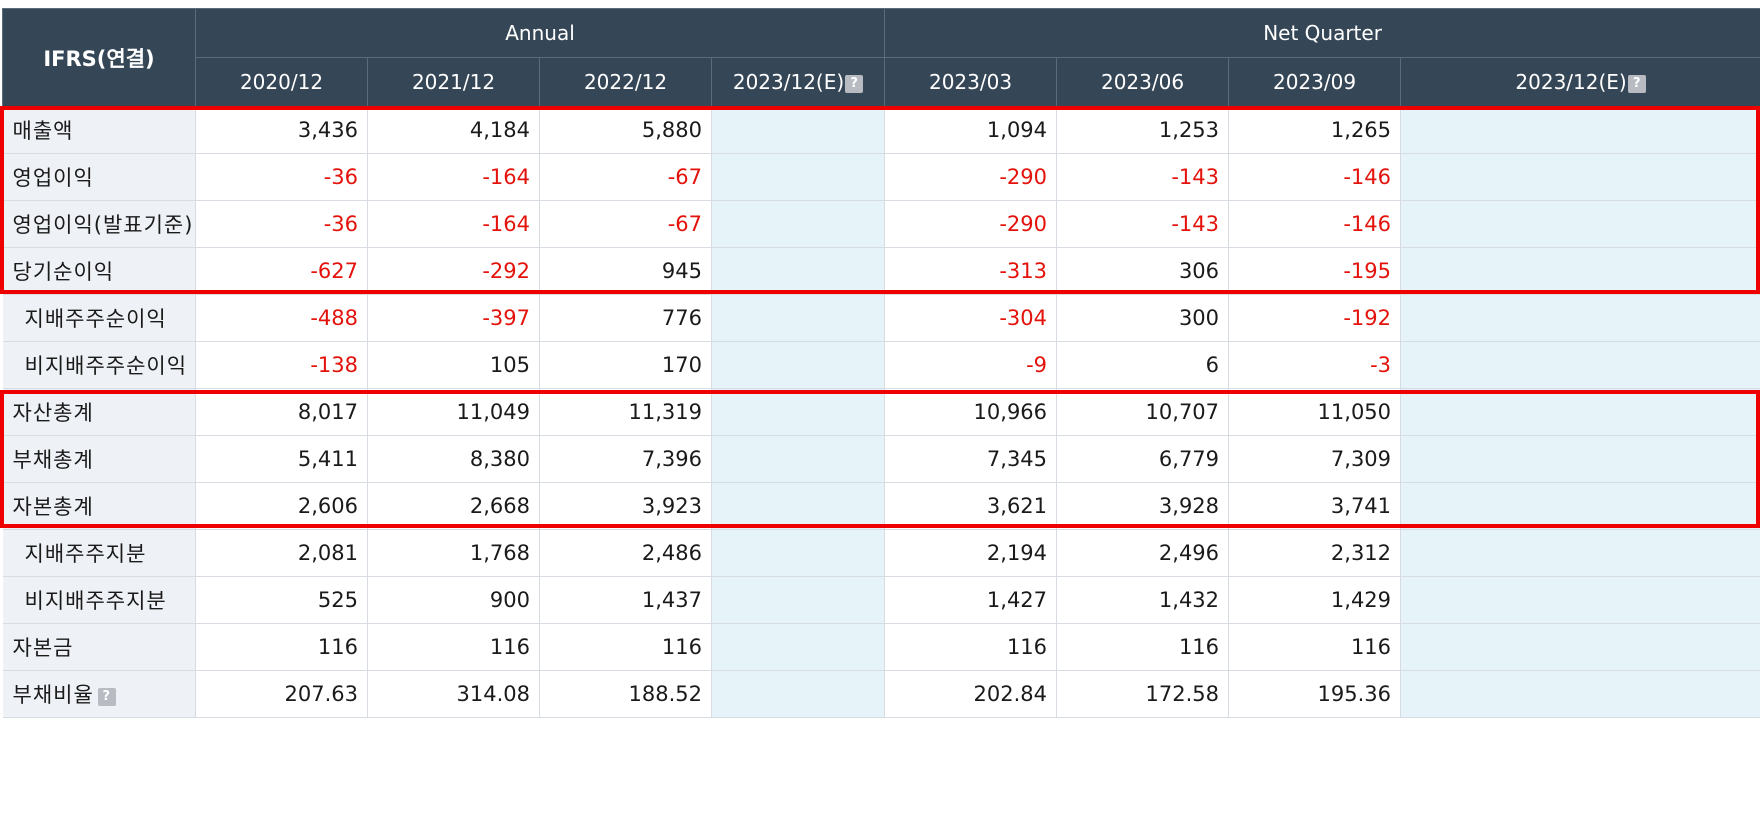 Image resolution: width=1760 pixels, height=814 pixels. What do you see at coordinates (99, 459) in the screenshot?
I see `row-label: 부채총계` at bounding box center [99, 459].